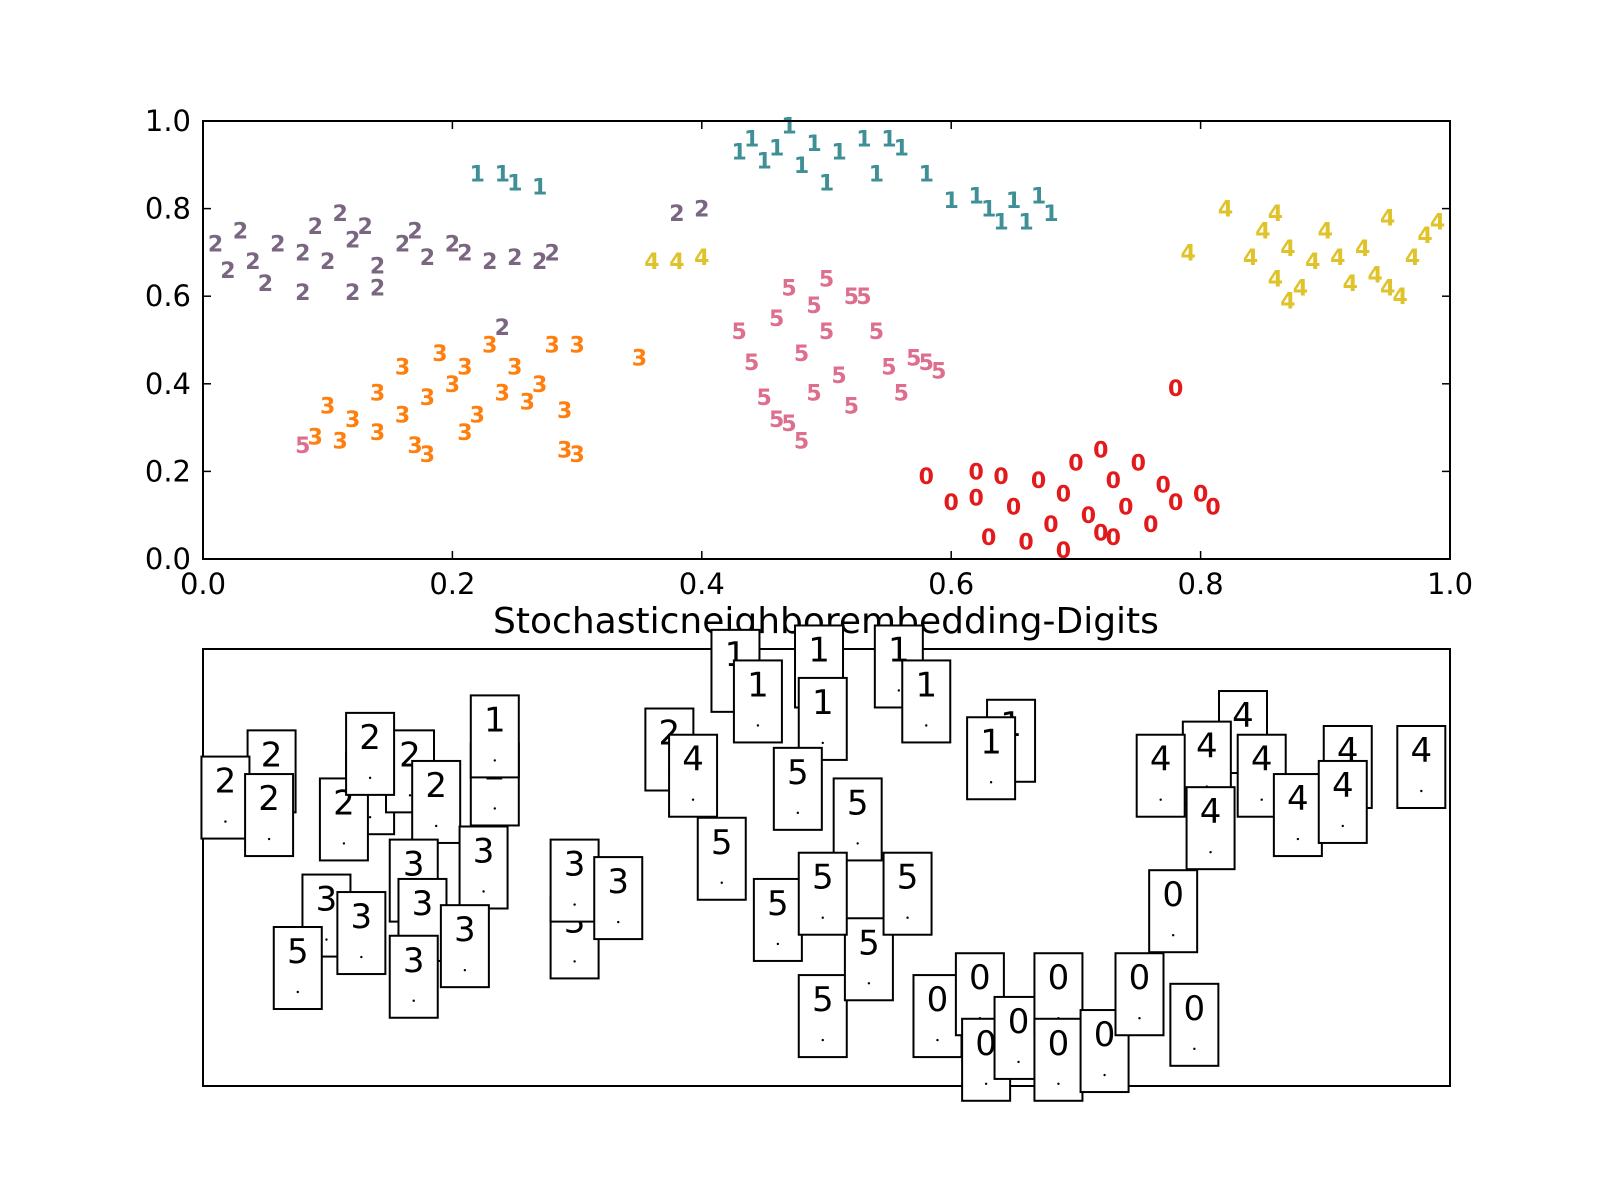 The width and height of the screenshot is (1600, 1200). Describe the element at coordinates (168, 209) in the screenshot. I see `y-tick-label: 0.8` at that location.